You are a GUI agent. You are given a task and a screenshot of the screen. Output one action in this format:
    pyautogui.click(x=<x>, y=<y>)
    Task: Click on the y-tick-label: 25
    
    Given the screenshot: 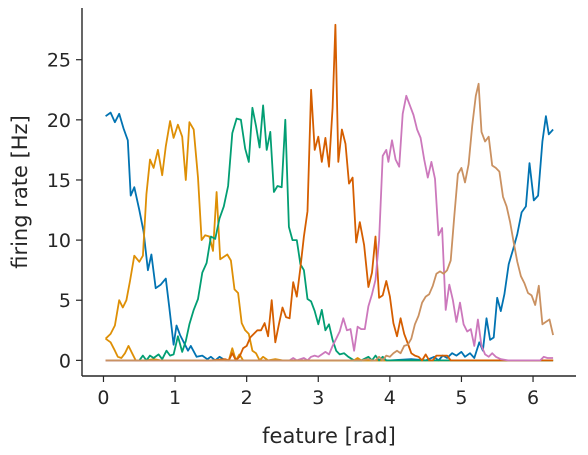 What is the action you would take?
    pyautogui.click(x=59, y=61)
    